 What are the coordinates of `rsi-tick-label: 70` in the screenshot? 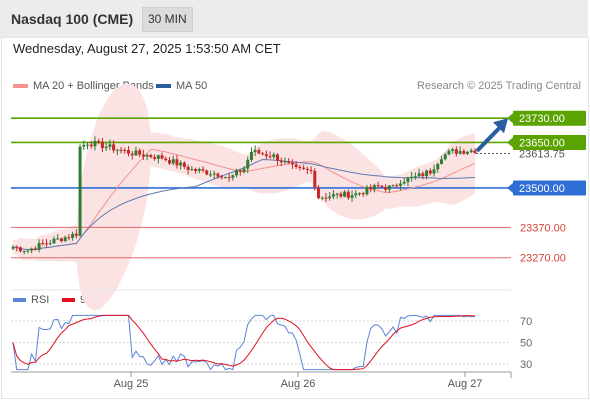 It's located at (526, 322).